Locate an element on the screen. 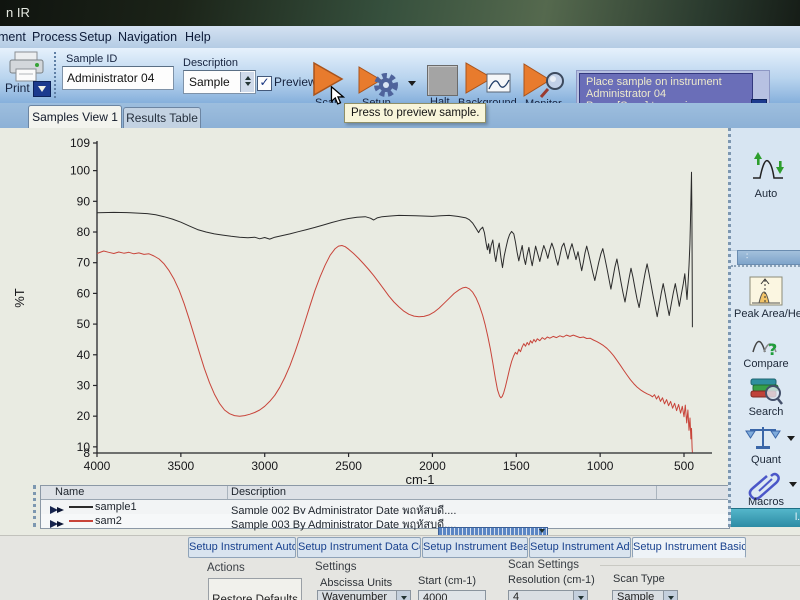 The width and height of the screenshot is (800, 600). svg-text: 20 is located at coordinates (84, 416).